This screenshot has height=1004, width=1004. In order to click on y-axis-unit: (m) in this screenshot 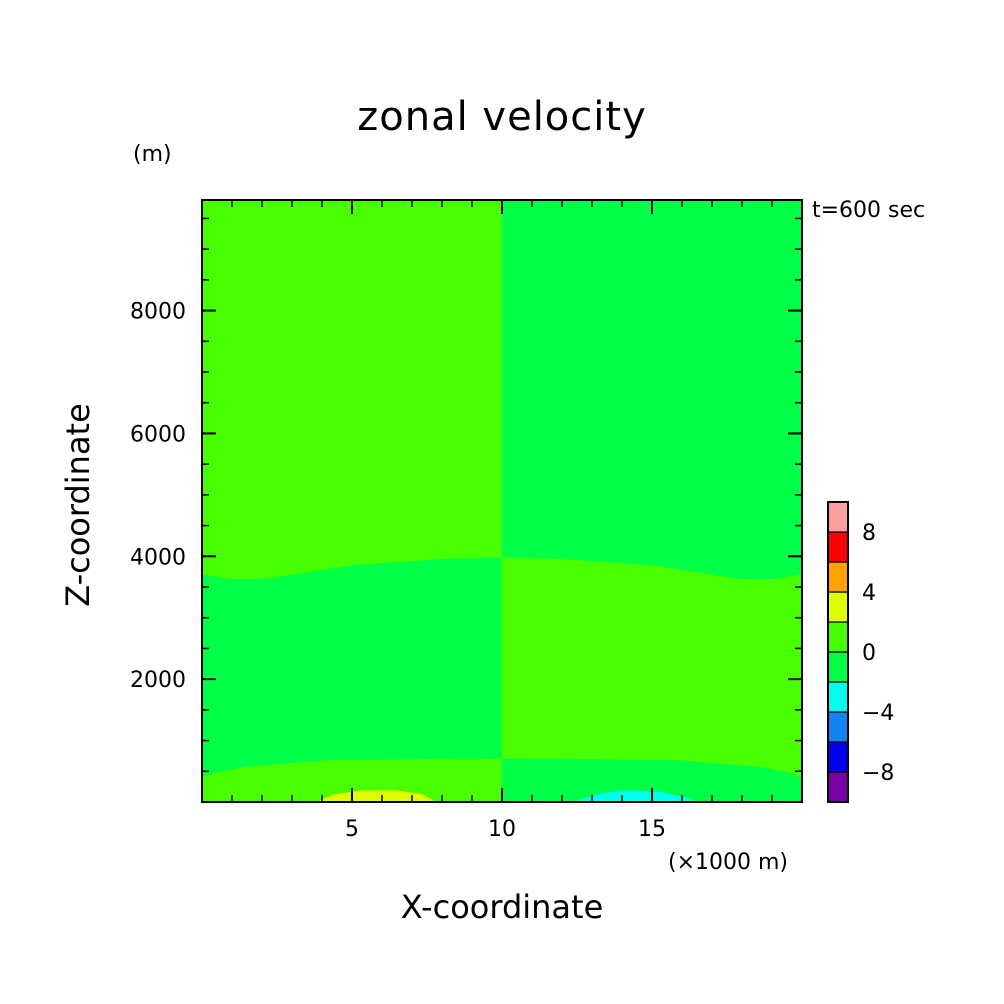, I will do `click(152, 154)`.